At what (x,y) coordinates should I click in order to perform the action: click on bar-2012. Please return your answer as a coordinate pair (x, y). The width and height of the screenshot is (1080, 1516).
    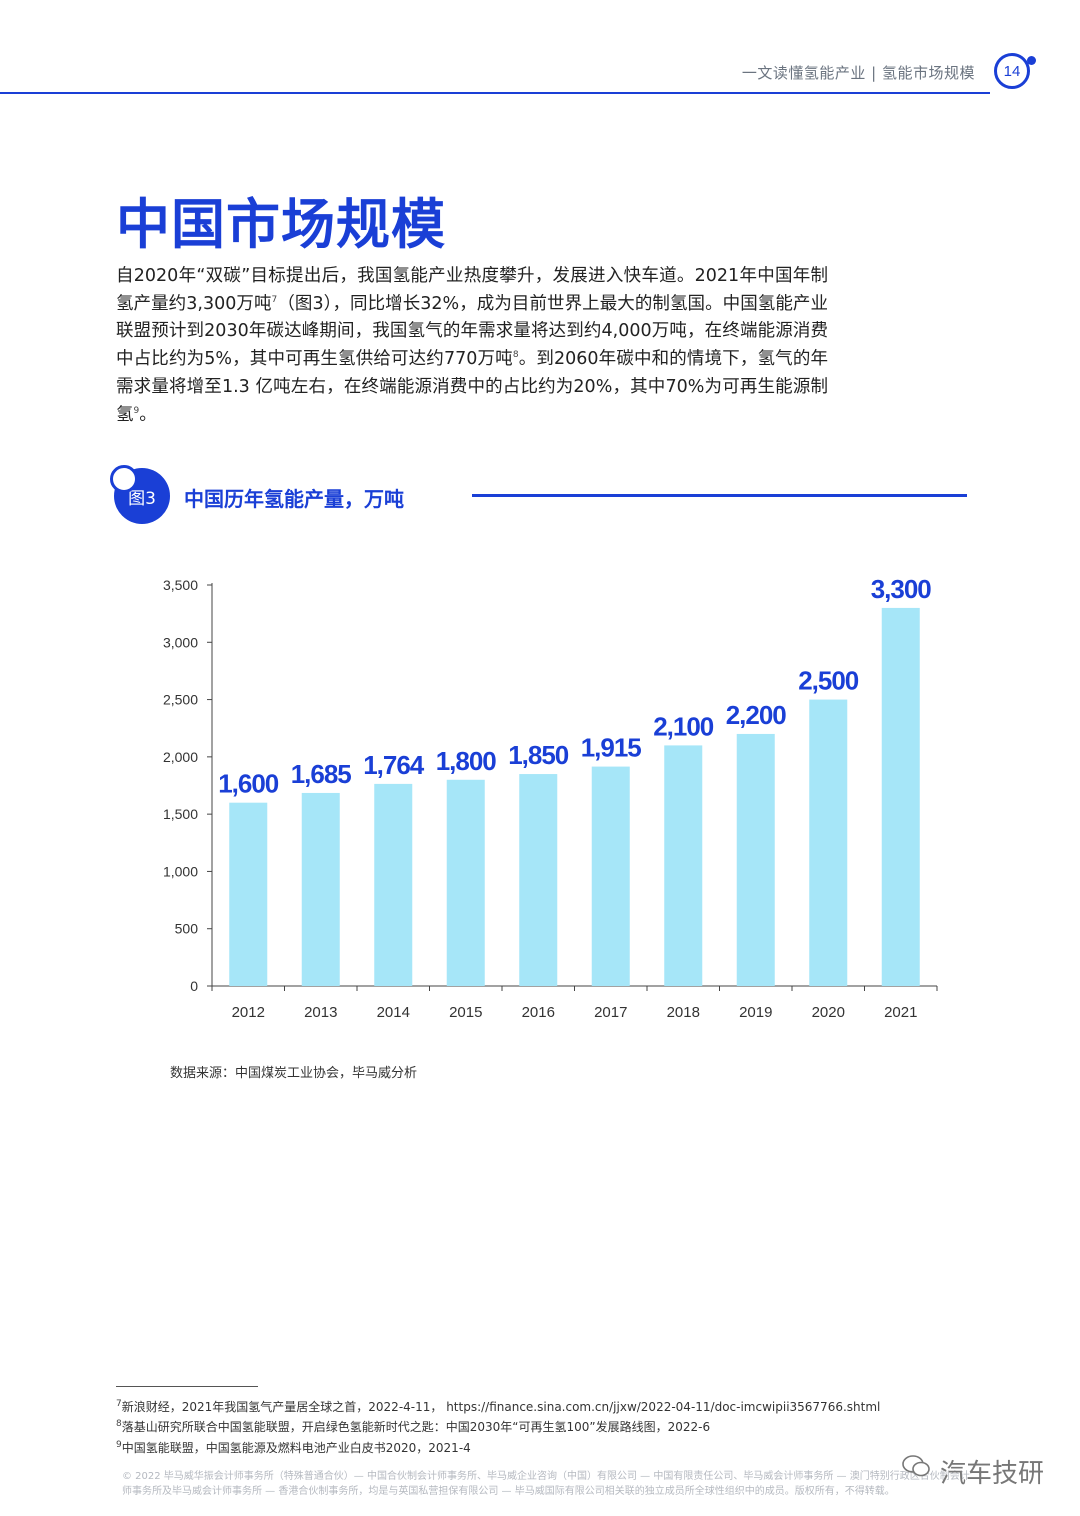
    Looking at the image, I should click on (248, 894).